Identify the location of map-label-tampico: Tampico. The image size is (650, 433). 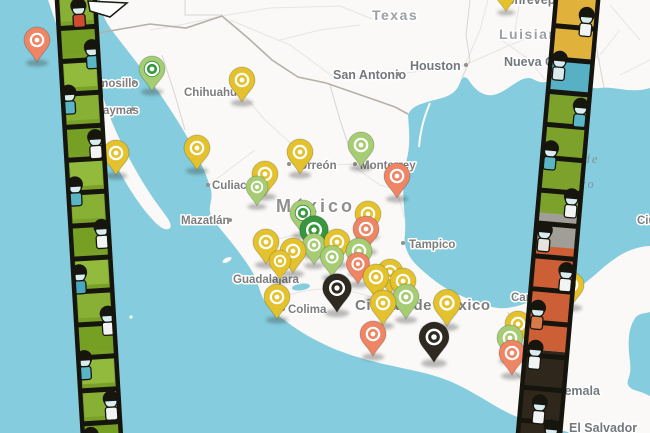
(432, 245).